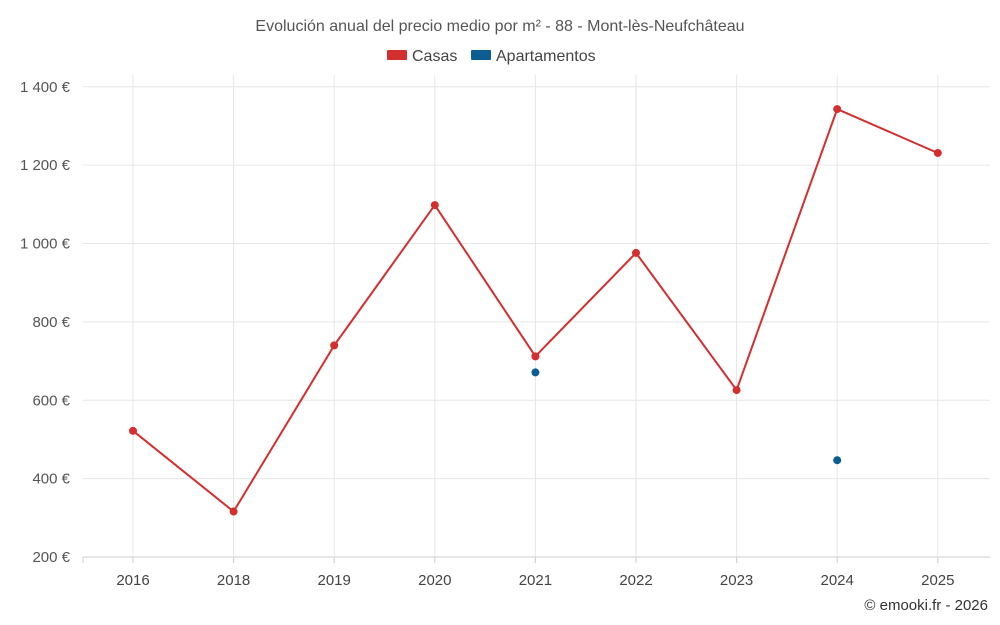  Describe the element at coordinates (45, 87) in the screenshot. I see `y-tick-label: 1 400 €` at that location.